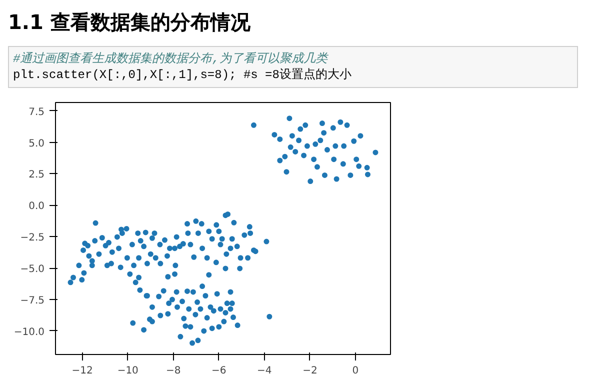 Image resolution: width=600 pixels, height=387 pixels. What do you see at coordinates (82, 371) in the screenshot?
I see `x-tick-label: −12` at bounding box center [82, 371].